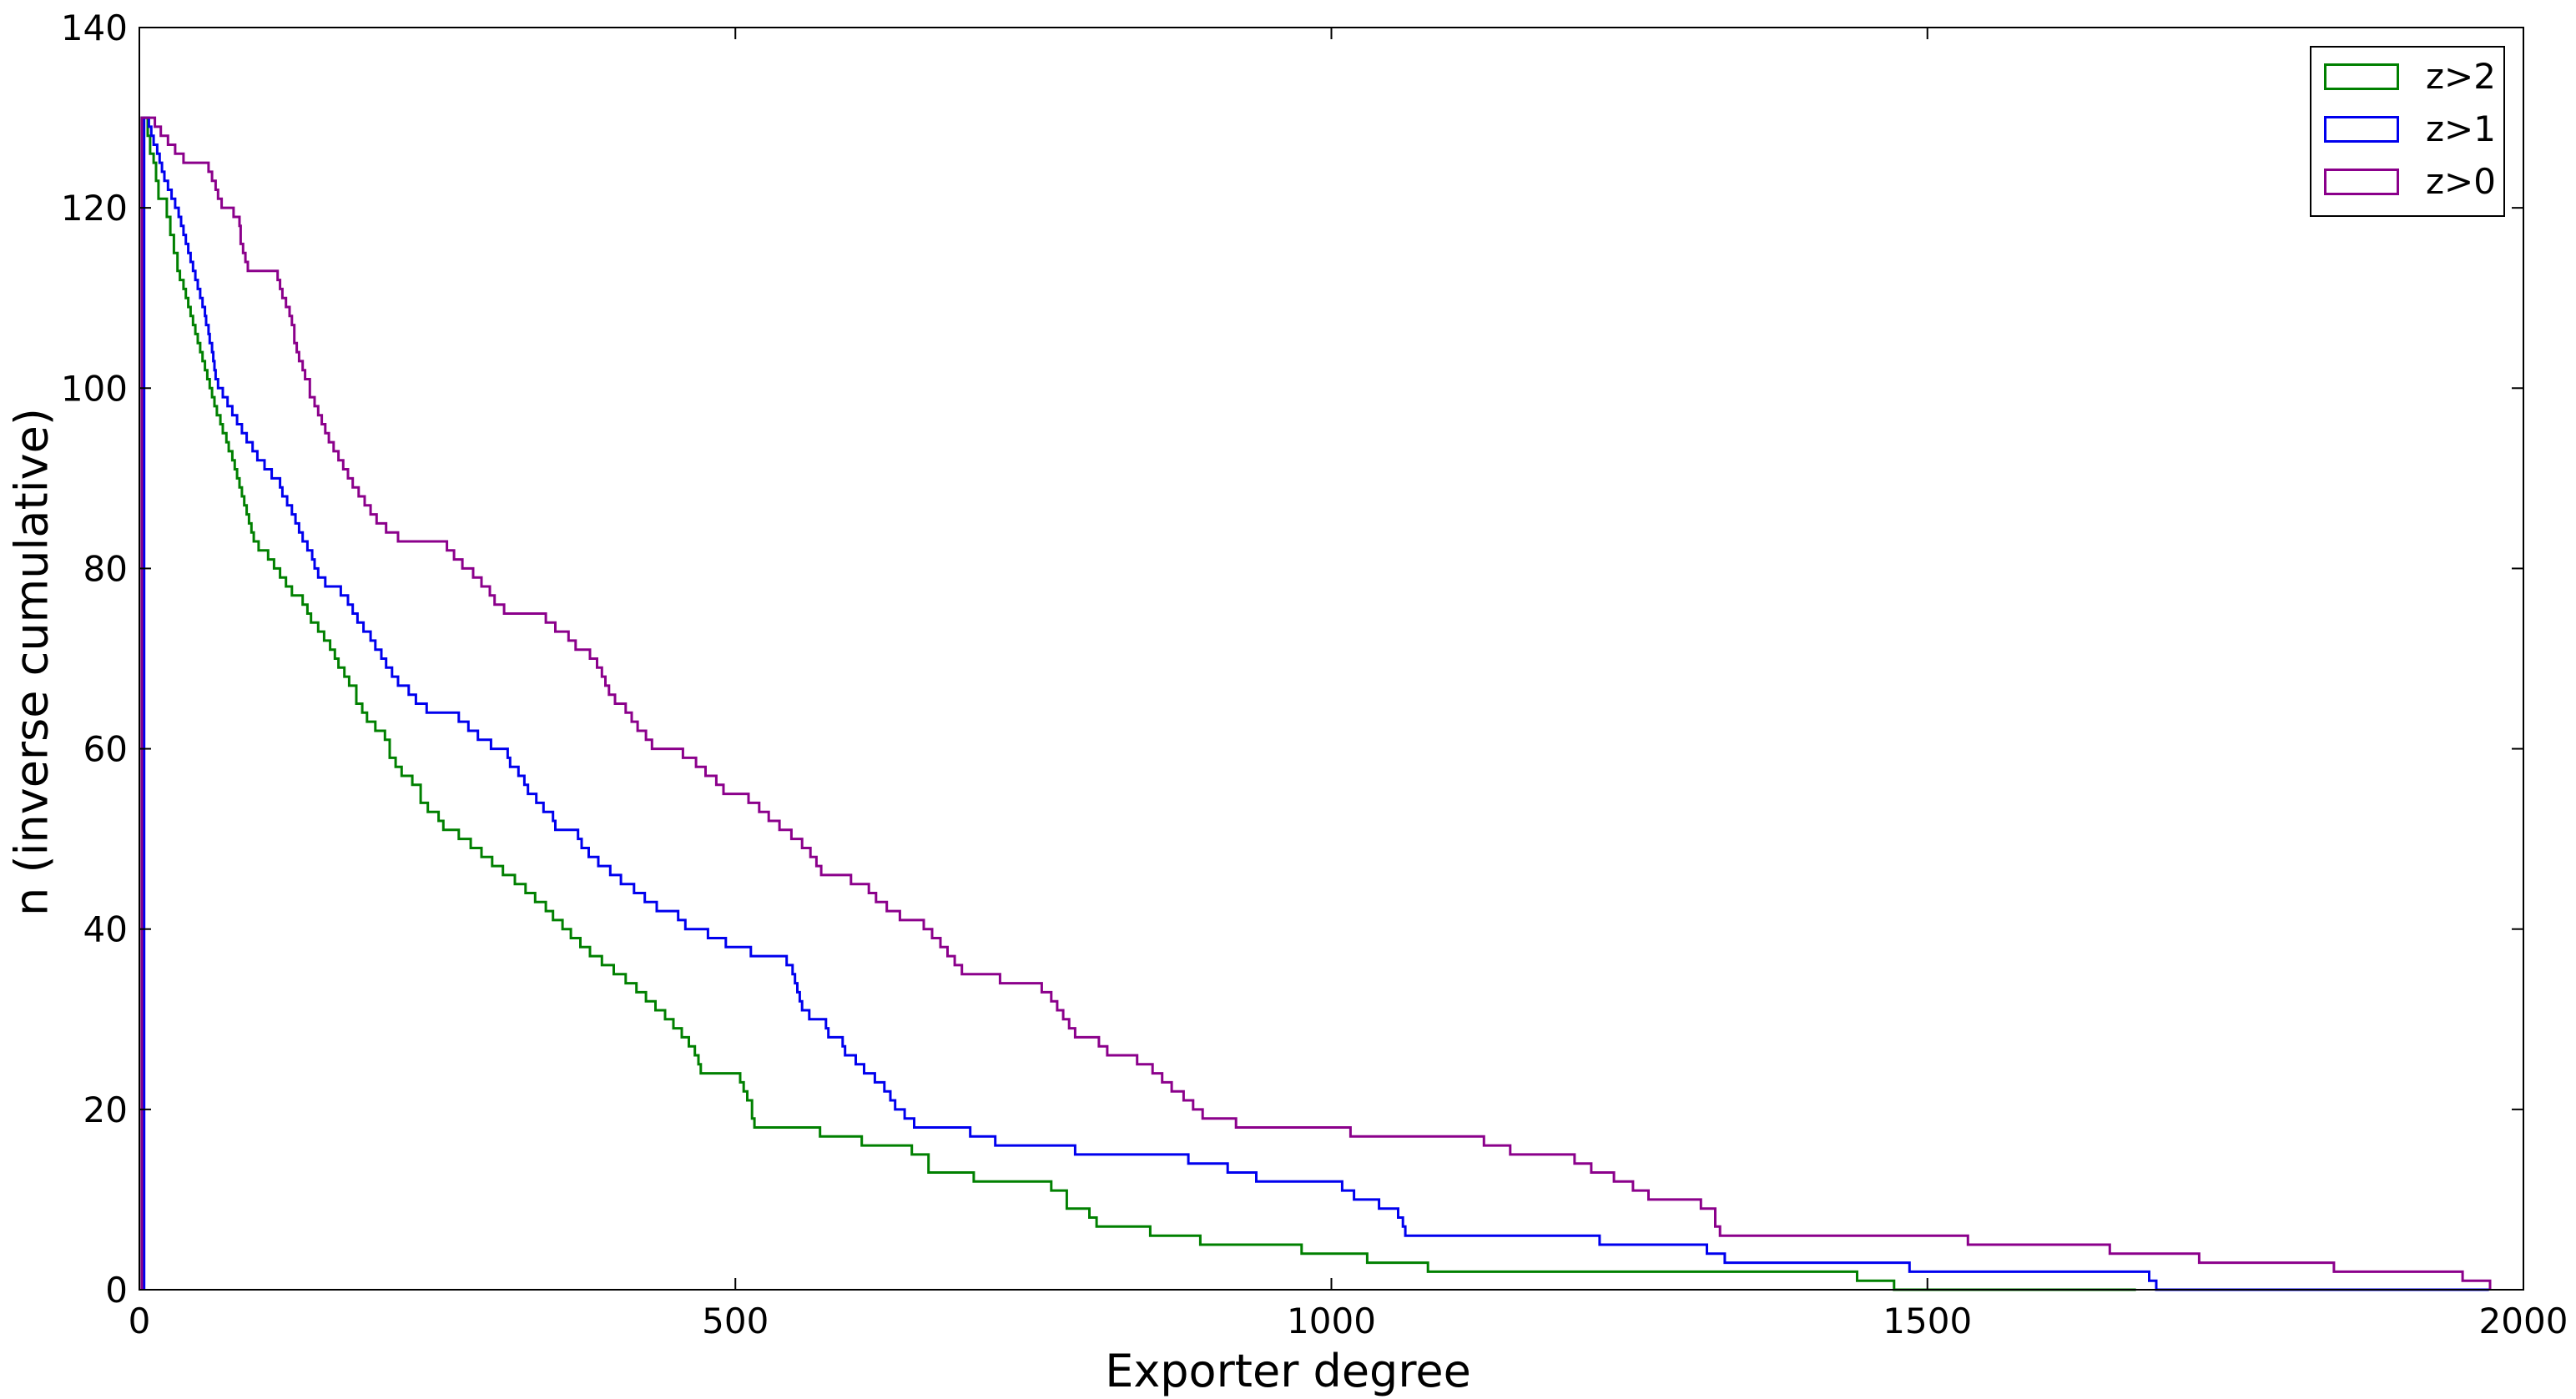 This screenshot has width=2576, height=1399. What do you see at coordinates (31, 662) in the screenshot?
I see `y-axis-label: n (inverse cumulative)` at bounding box center [31, 662].